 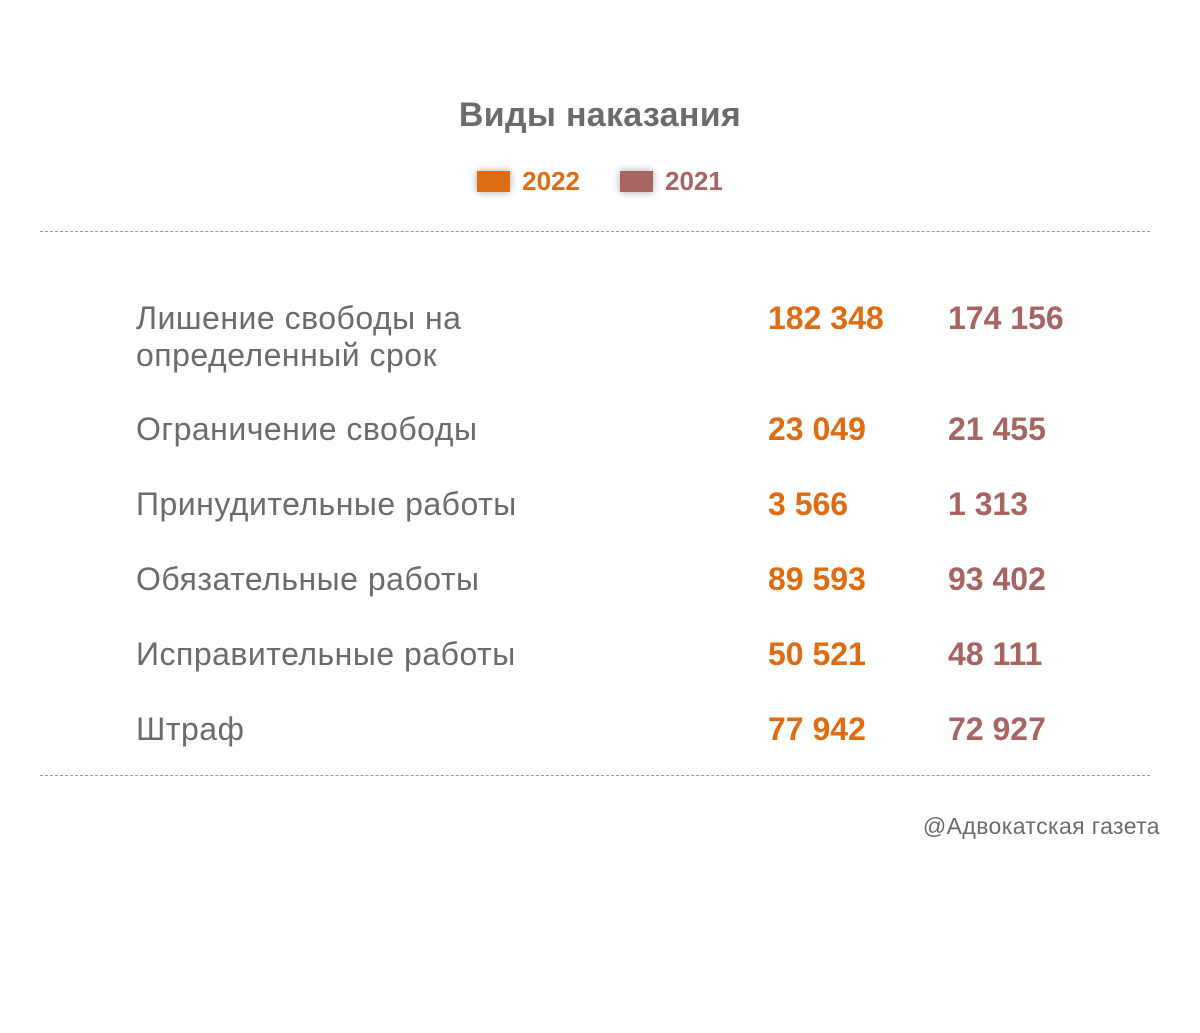 What do you see at coordinates (995, 654) in the screenshot?
I see `value-2021: 48 111` at bounding box center [995, 654].